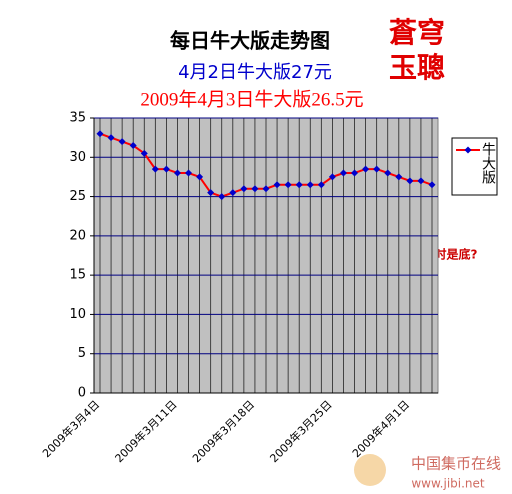 The image size is (512, 494). I want to click on watermark-group: 中国集币在线 www.jibi.net, so click(427, 472).